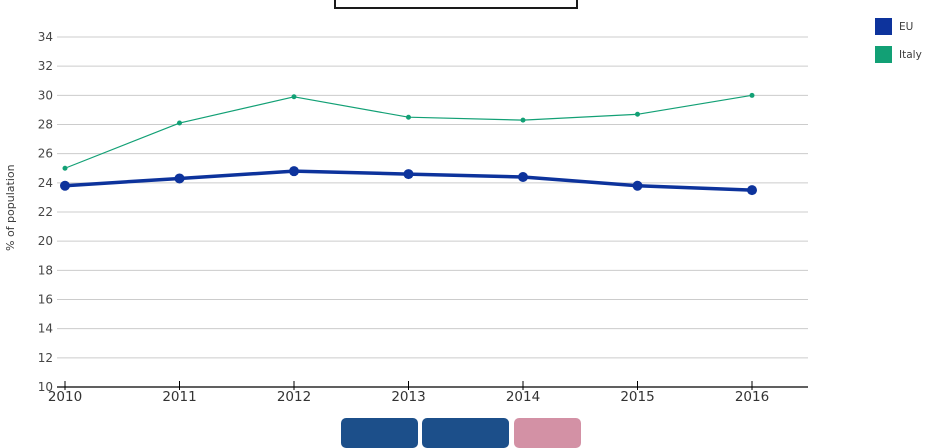 The width and height of the screenshot is (926, 448). Describe the element at coordinates (65, 168) in the screenshot. I see `italy-marker-2010` at that location.